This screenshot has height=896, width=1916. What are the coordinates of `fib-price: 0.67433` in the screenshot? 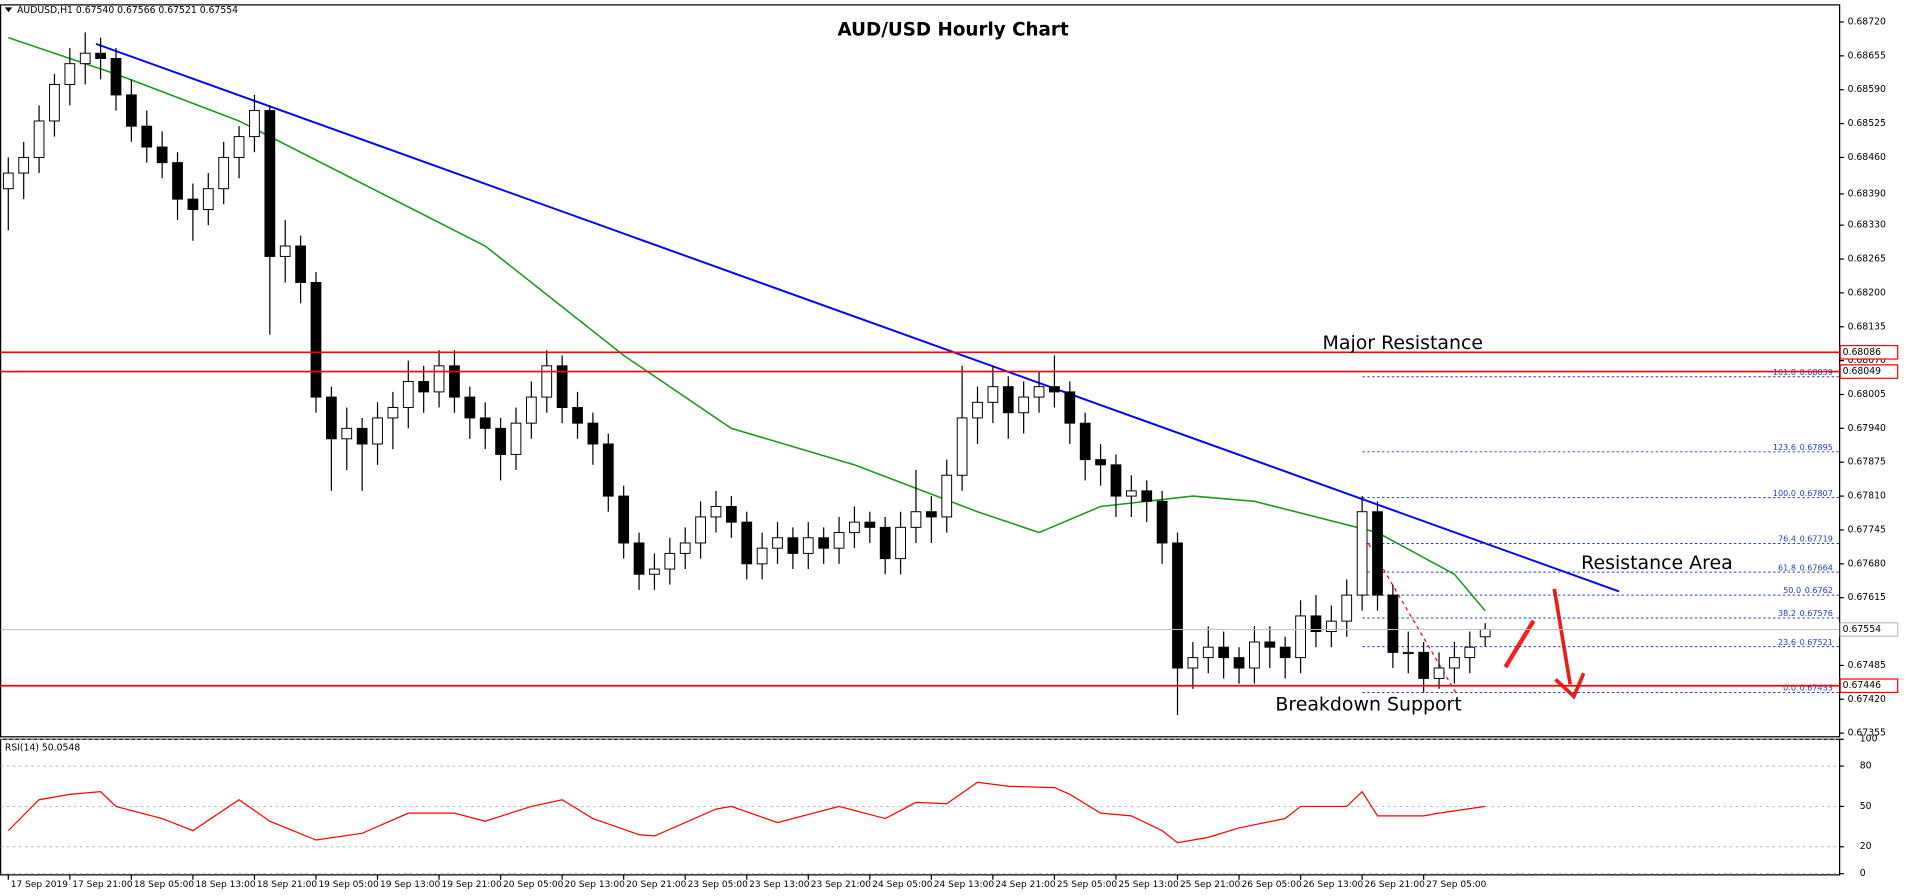 It's located at (1816, 687).